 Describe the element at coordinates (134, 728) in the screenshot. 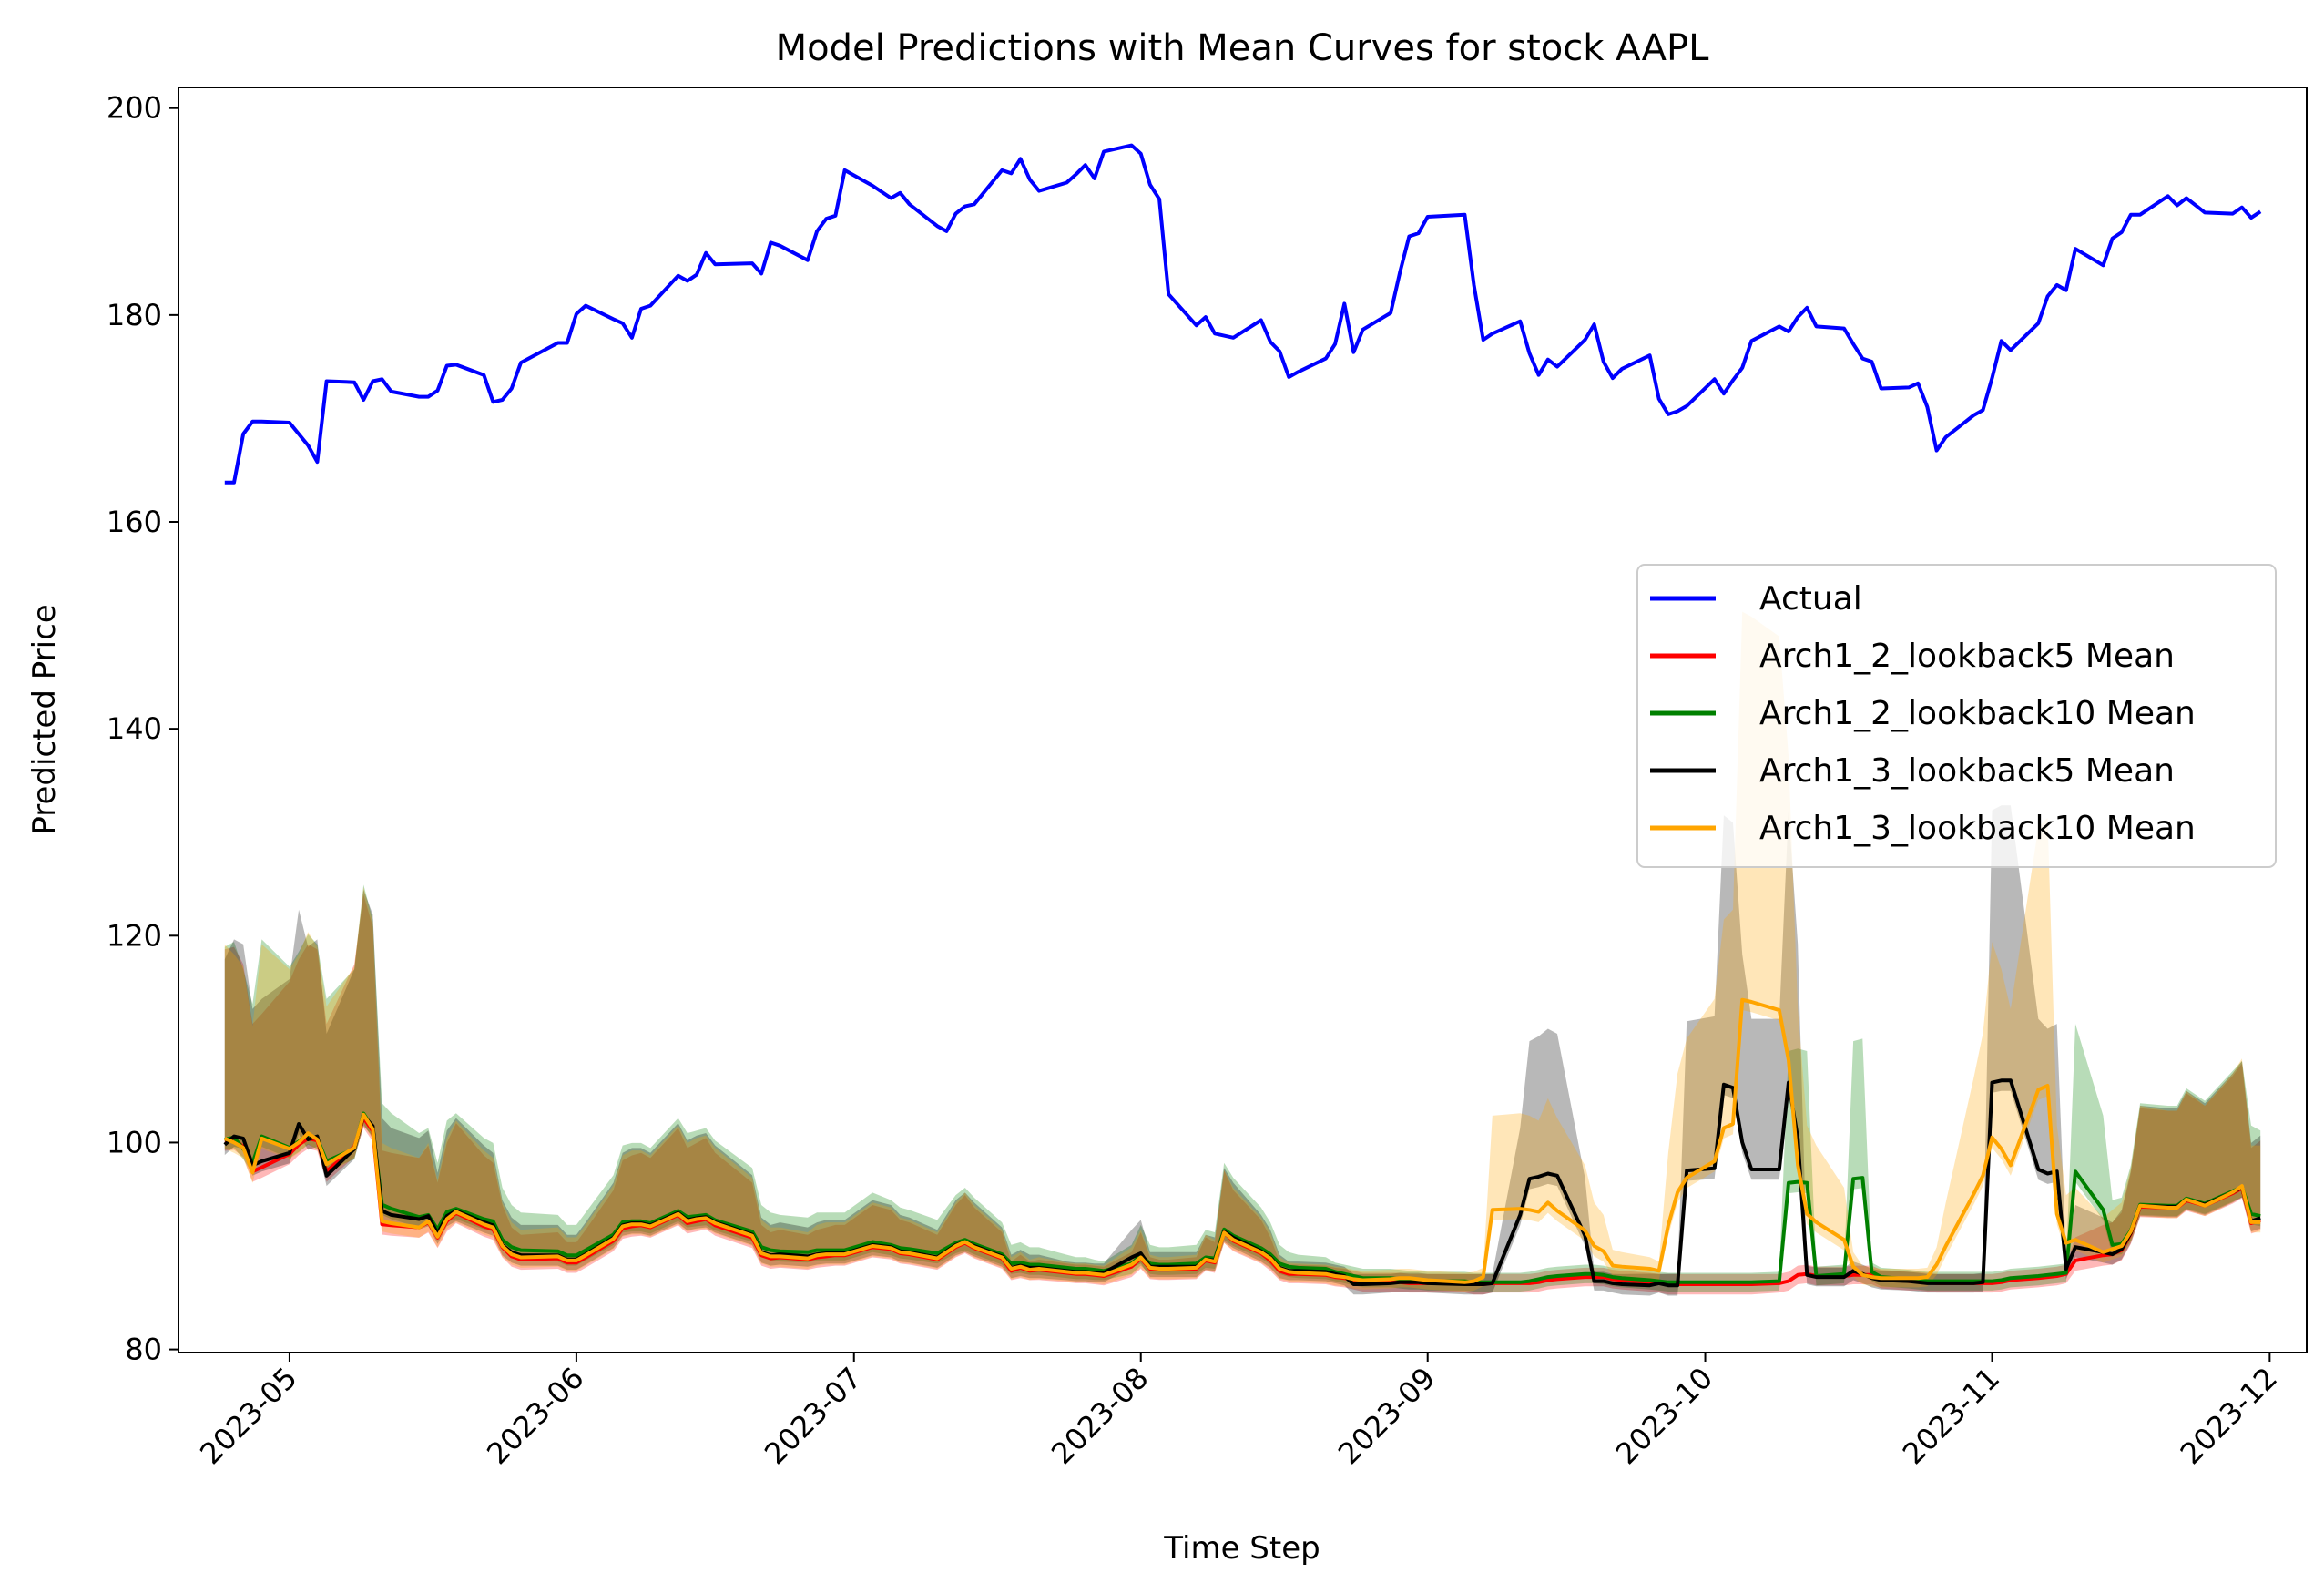

I see `y-tick-label: 140` at that location.